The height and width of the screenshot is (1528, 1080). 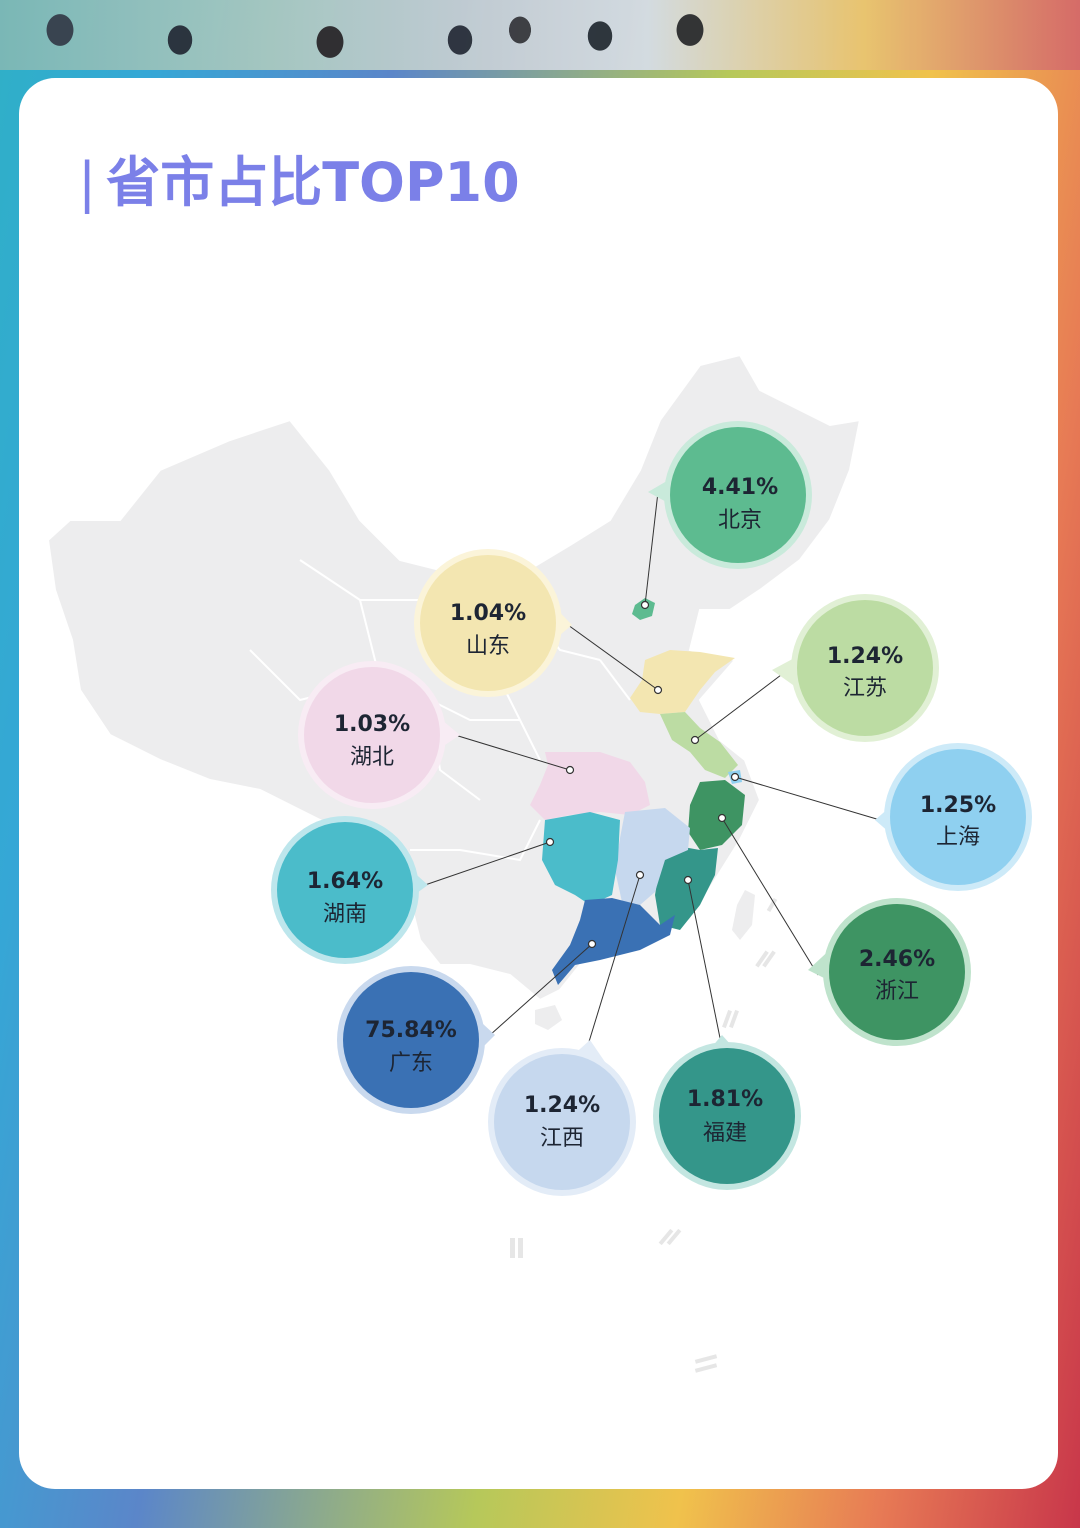 What do you see at coordinates (645, 605) in the screenshot?
I see `anchor-dot-beijing` at bounding box center [645, 605].